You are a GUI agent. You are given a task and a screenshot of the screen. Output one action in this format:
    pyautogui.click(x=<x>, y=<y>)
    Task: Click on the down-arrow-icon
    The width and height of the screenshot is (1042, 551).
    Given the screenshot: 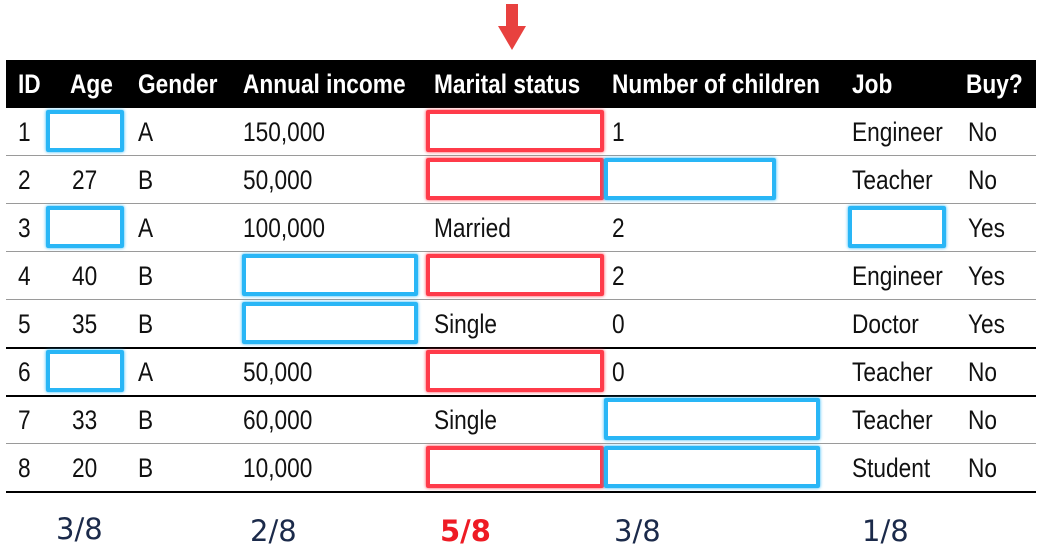 What is the action you would take?
    pyautogui.click(x=512, y=27)
    